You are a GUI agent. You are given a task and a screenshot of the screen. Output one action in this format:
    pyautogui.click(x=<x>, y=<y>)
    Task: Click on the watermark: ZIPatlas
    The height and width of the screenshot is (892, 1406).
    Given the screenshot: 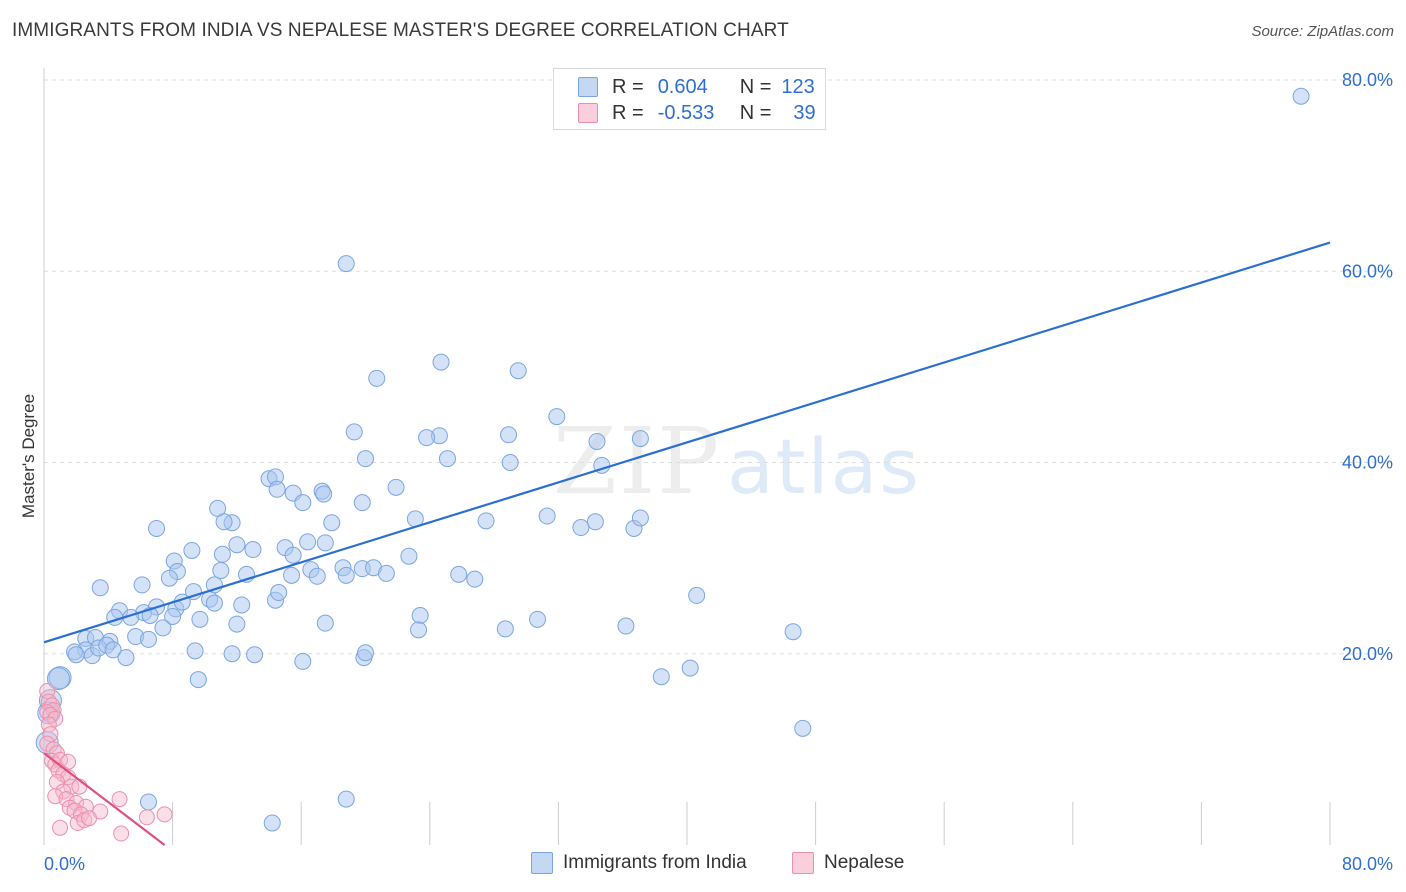 What is the action you would take?
    pyautogui.click(x=737, y=461)
    